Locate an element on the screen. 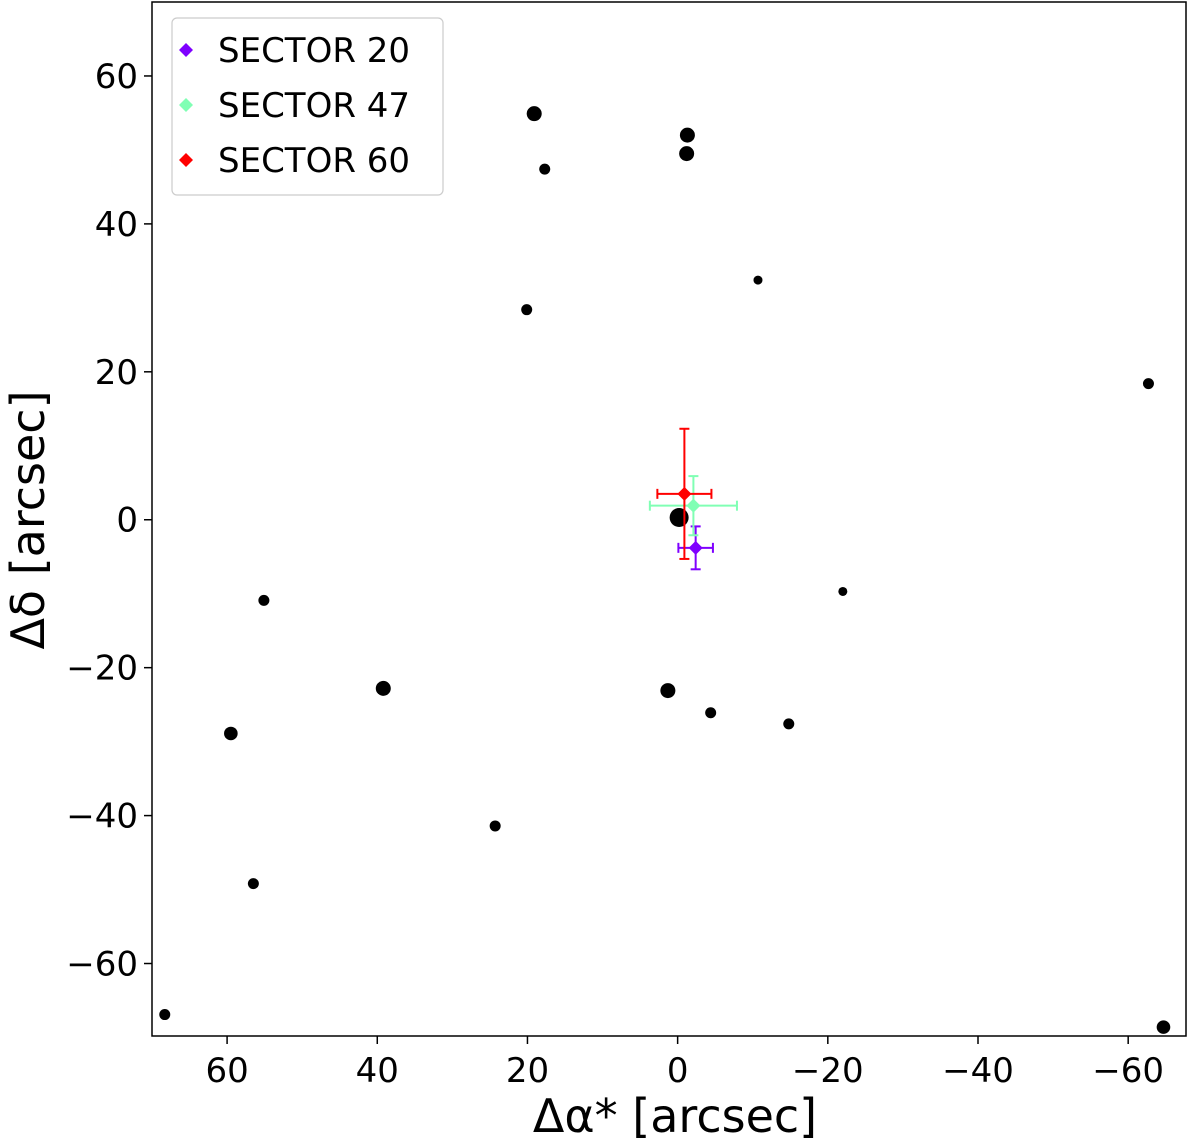 Image resolution: width=1200 pixels, height=1148 pixels. x-tick-label: −60 is located at coordinates (1128, 1071).